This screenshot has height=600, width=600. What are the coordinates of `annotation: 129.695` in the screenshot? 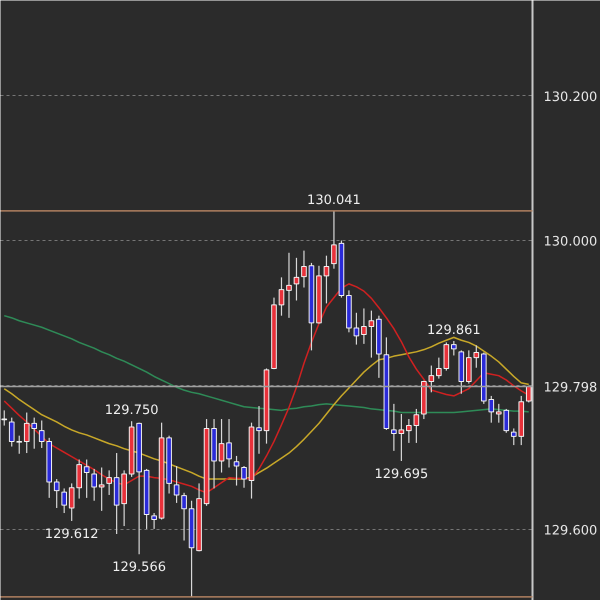 It's located at (401, 474).